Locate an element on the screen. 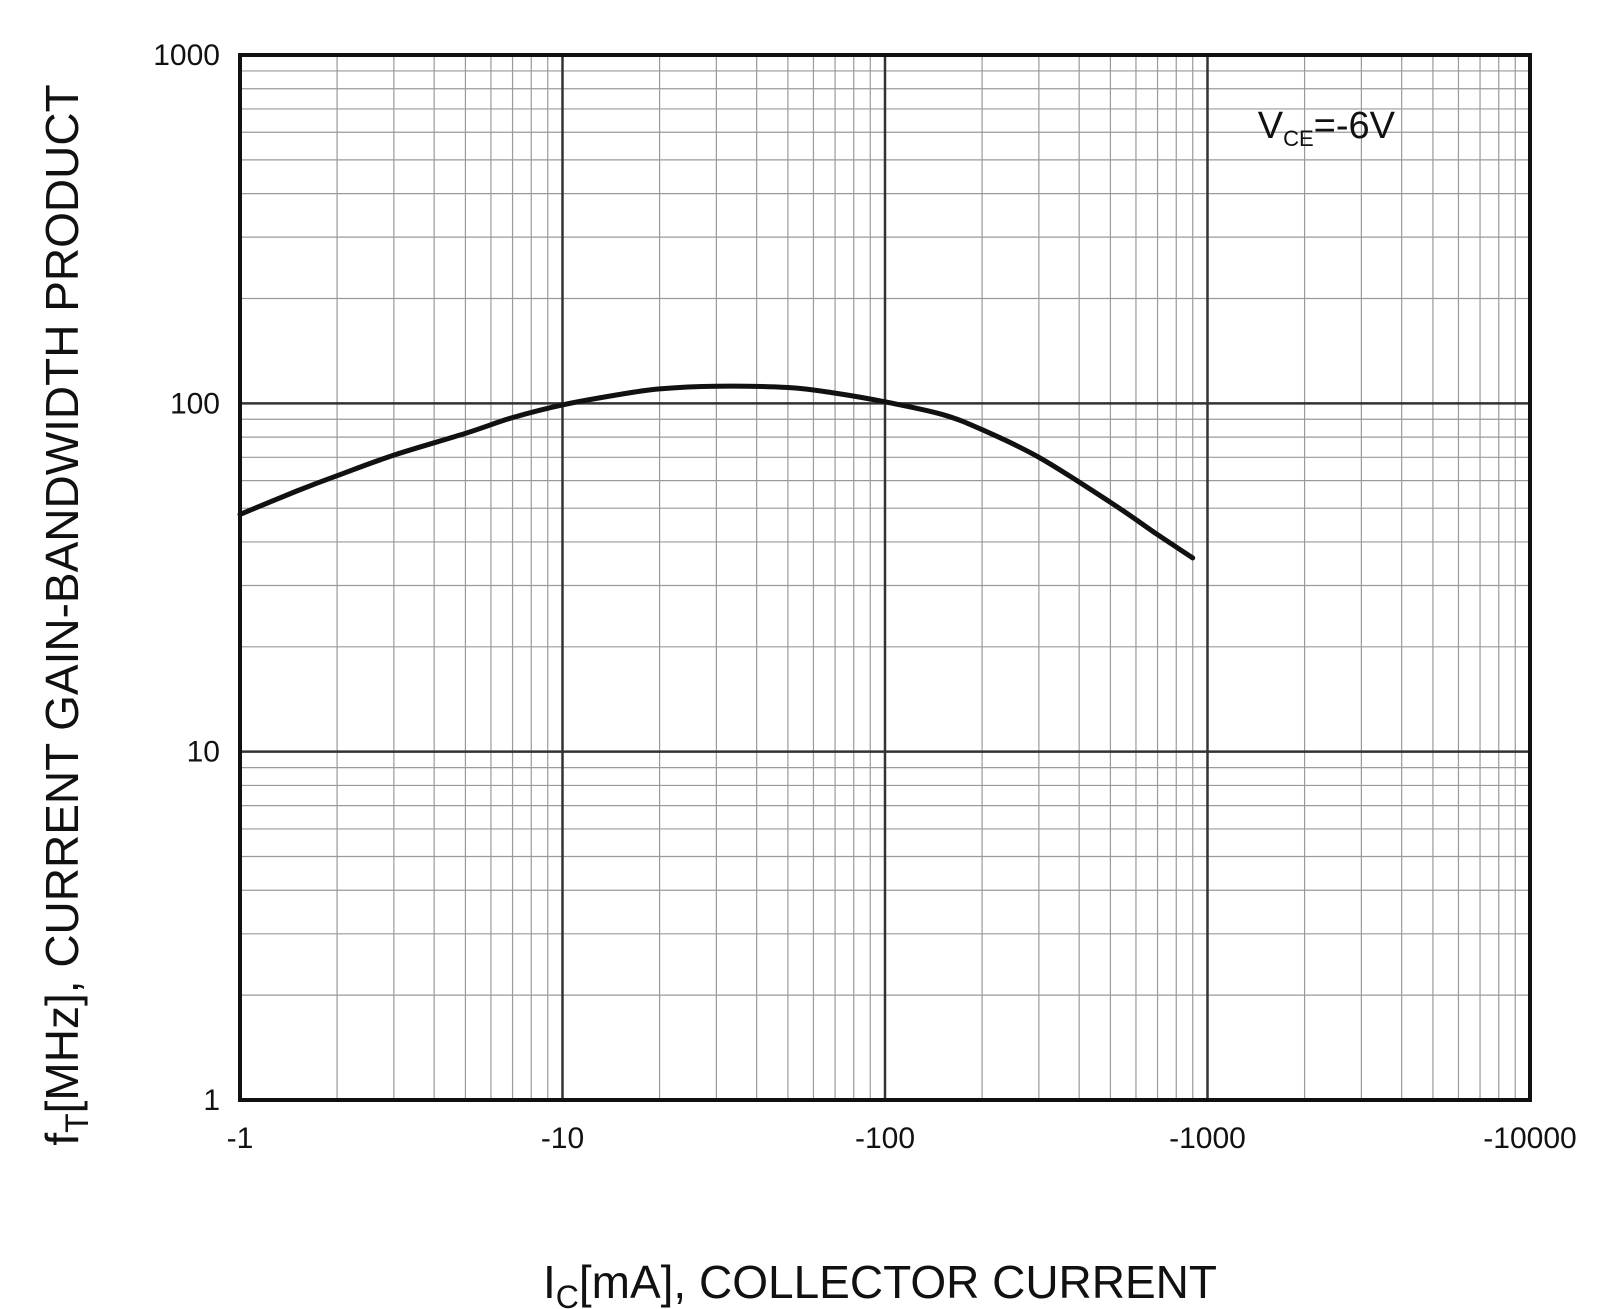 The image size is (1623, 1309). x-tick-label: -100 is located at coordinates (885, 1138).